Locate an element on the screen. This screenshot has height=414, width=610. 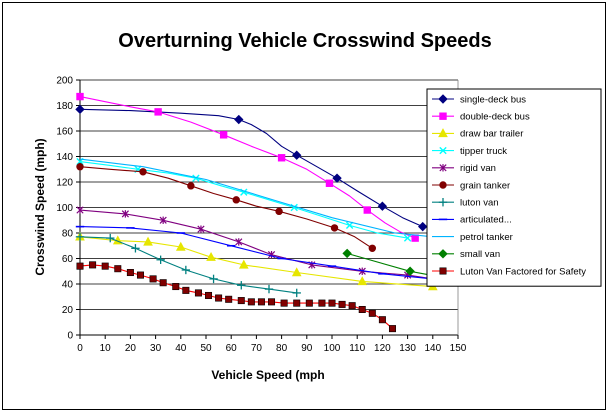
legend-label: Luton Van Factored for Safety is located at coordinates (523, 271).